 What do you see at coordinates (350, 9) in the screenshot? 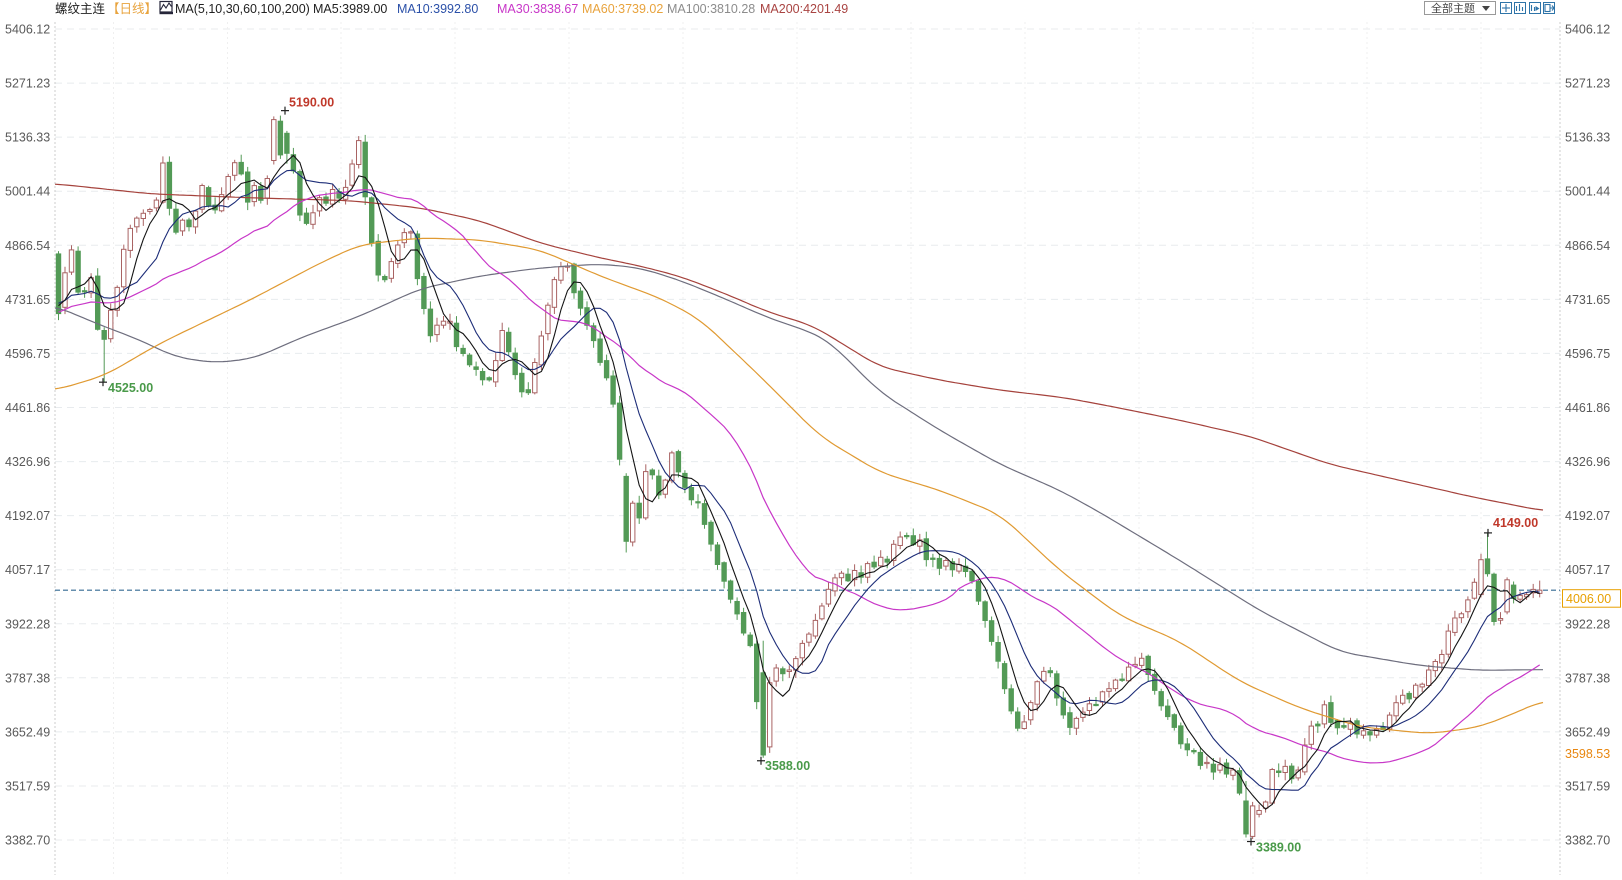
I see `svg-text: MA5:3989.00` at bounding box center [350, 9].